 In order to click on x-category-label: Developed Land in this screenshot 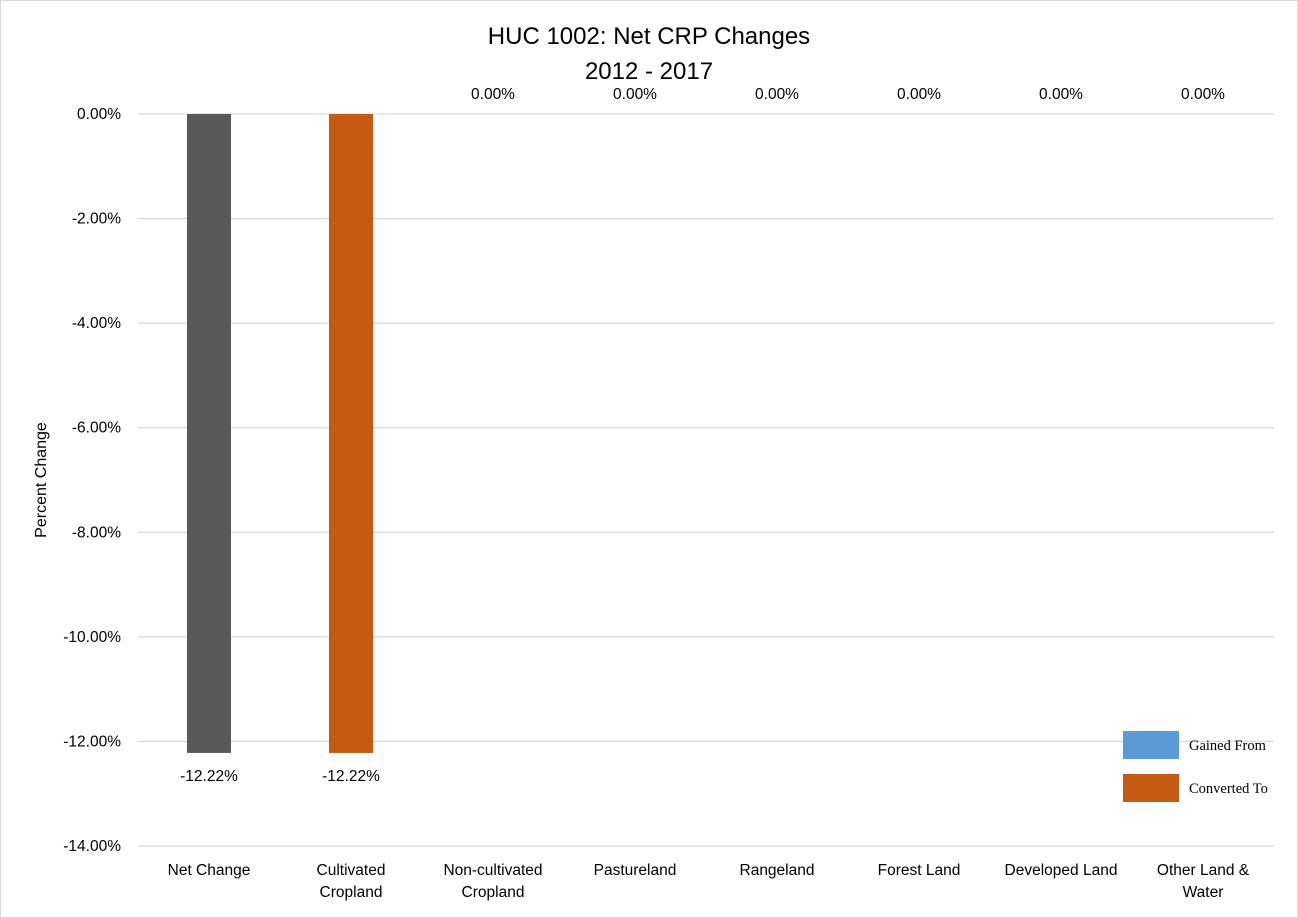, I will do `click(1061, 870)`.